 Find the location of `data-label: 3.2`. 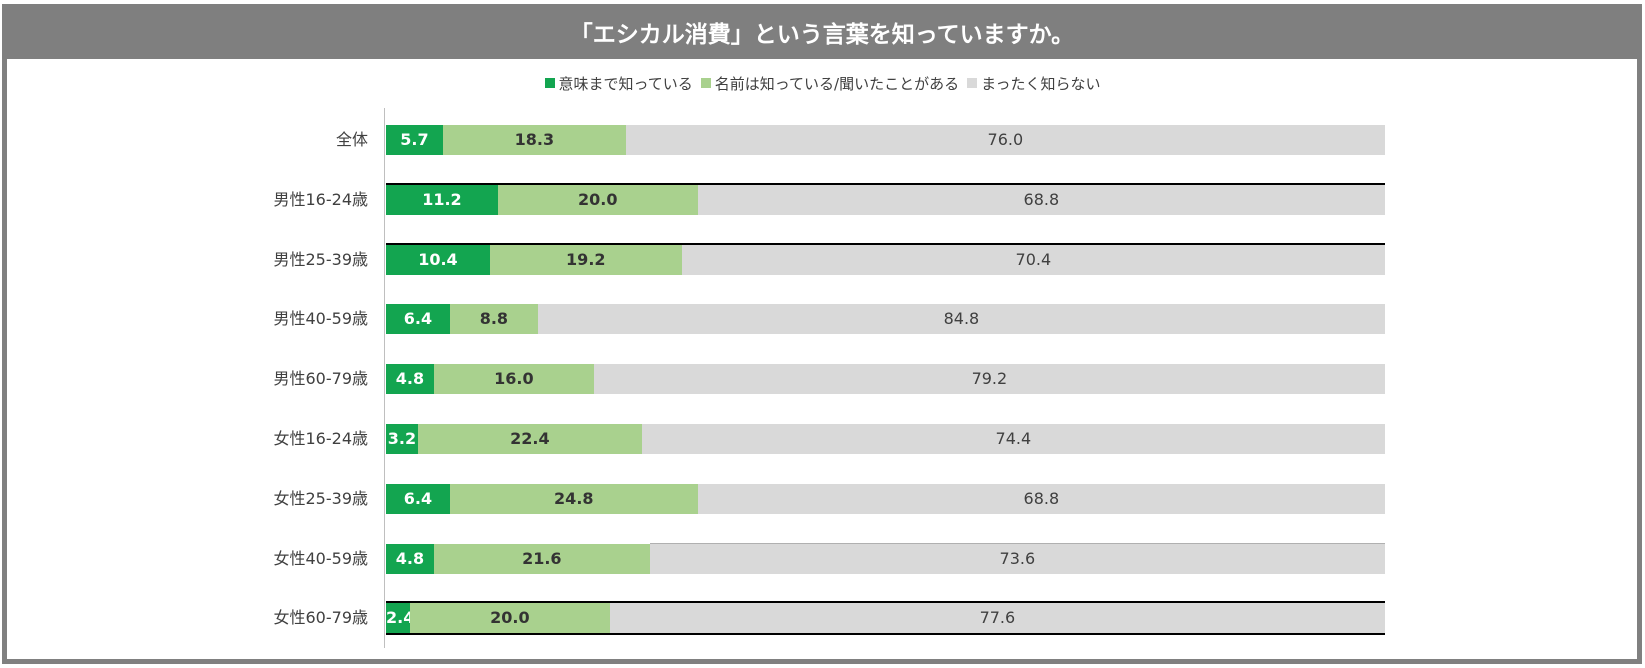

data-label: 3.2 is located at coordinates (402, 438).